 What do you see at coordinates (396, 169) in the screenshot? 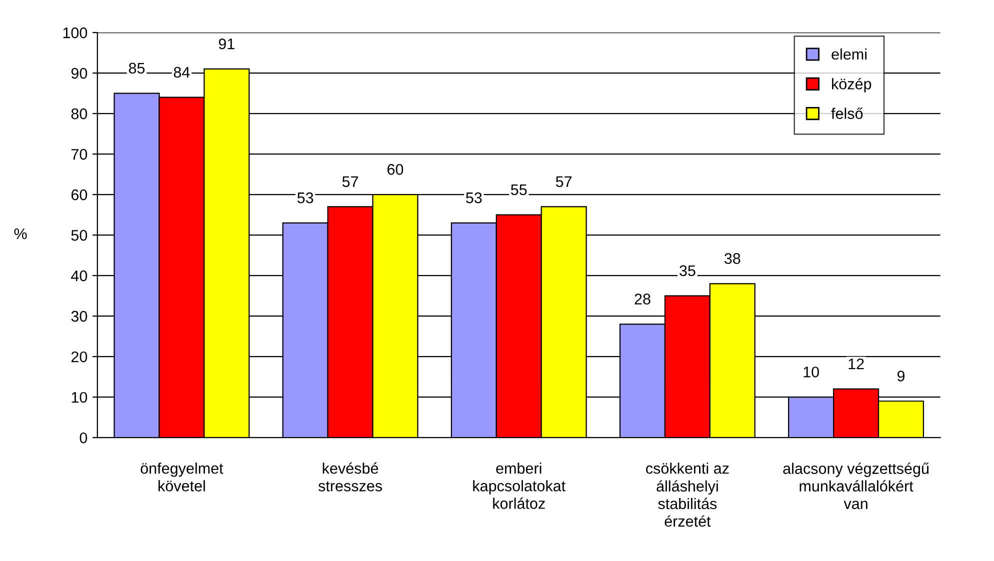
I see `data-label: 60` at bounding box center [396, 169].